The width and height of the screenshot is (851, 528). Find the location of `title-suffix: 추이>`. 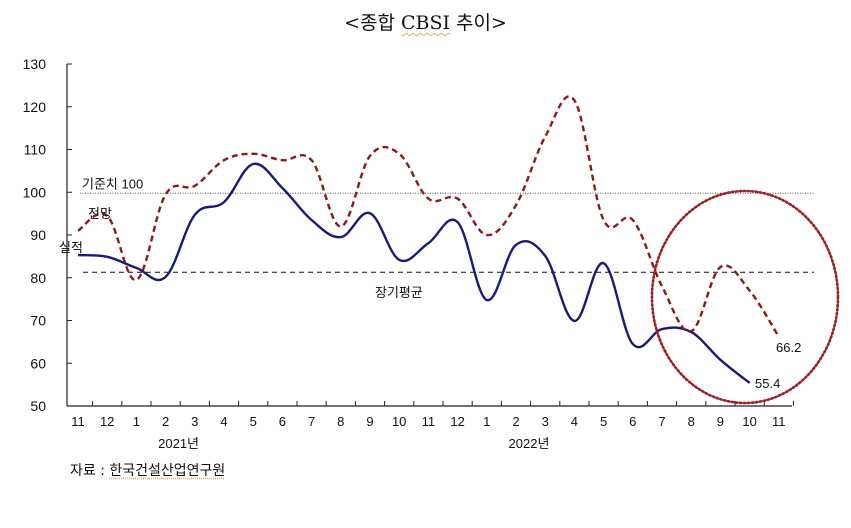

title-suffix: 추이> is located at coordinates (478, 23).